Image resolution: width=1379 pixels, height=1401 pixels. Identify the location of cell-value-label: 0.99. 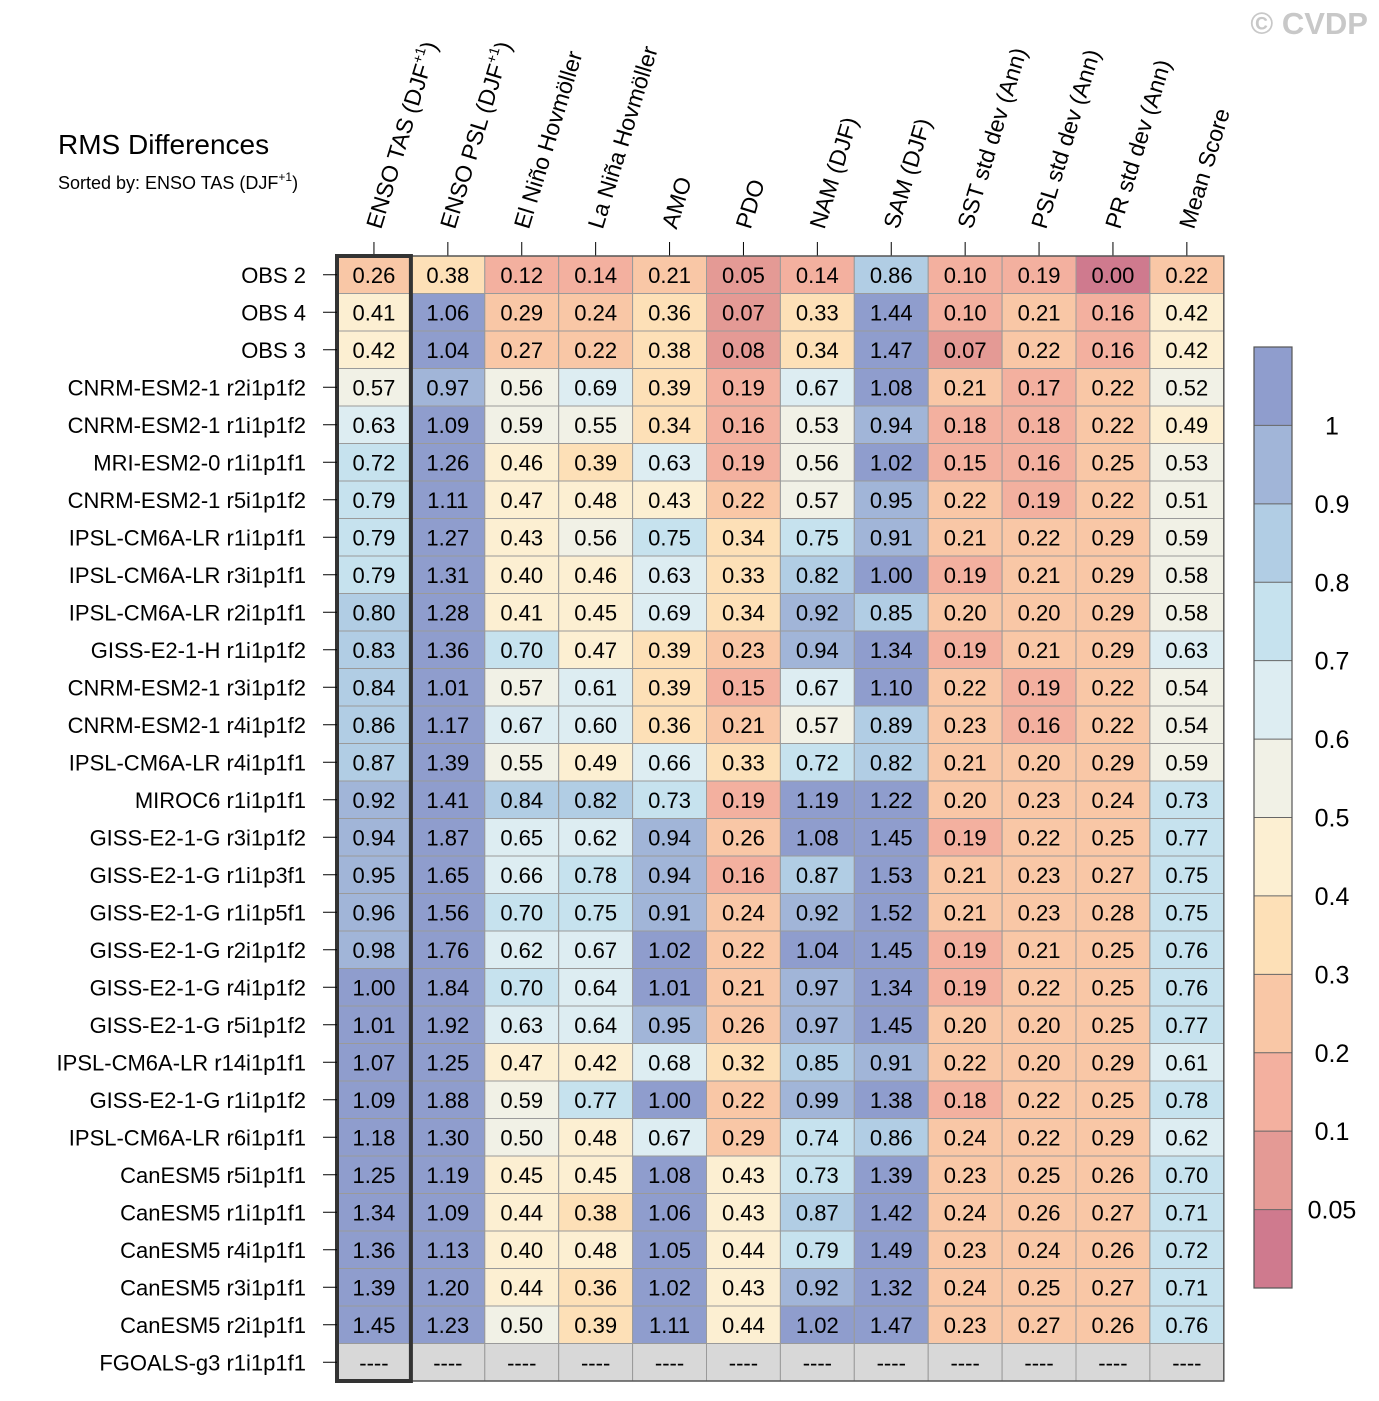
(817, 1100).